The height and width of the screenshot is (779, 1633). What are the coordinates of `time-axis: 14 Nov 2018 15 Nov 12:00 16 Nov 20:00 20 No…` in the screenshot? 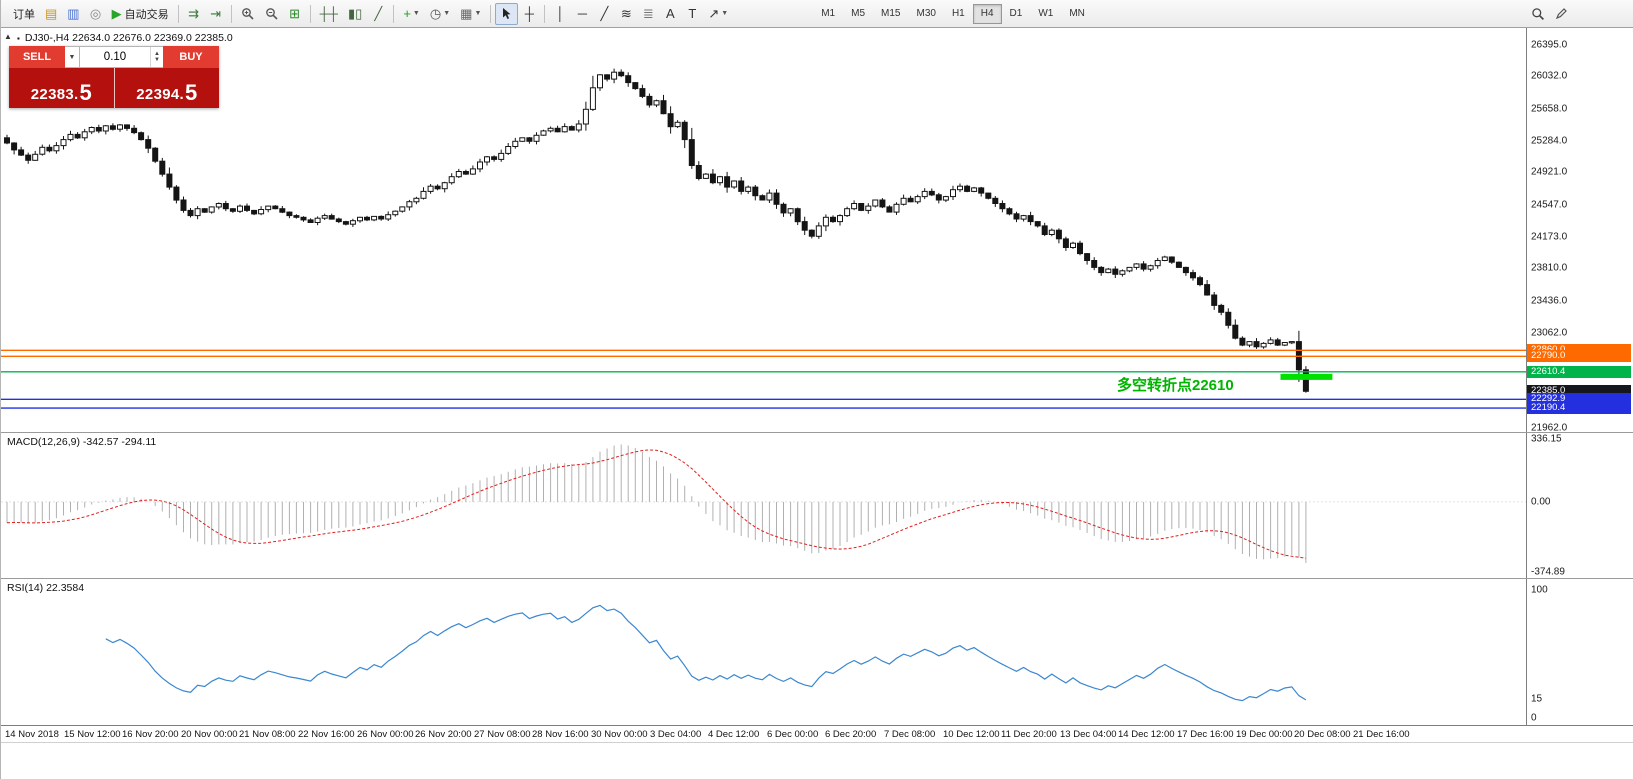 It's located at (817, 733).